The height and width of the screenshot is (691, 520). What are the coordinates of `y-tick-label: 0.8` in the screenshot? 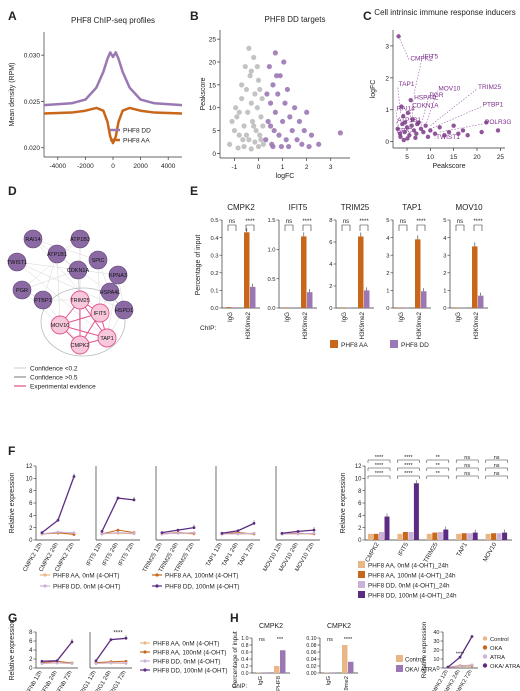 It's located at (244, 646).